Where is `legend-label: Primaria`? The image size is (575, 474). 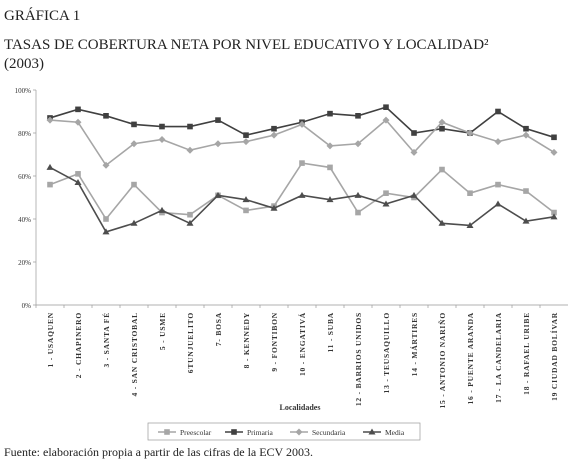
legend-label: Primaria is located at coordinates (260, 432).